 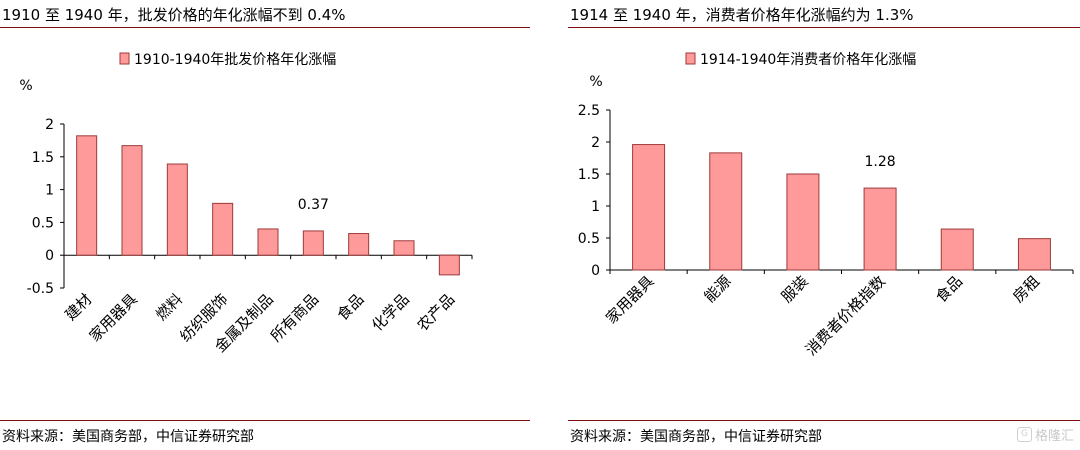 What do you see at coordinates (294, 317) in the screenshot?
I see `category-label: 所有商品` at bounding box center [294, 317].